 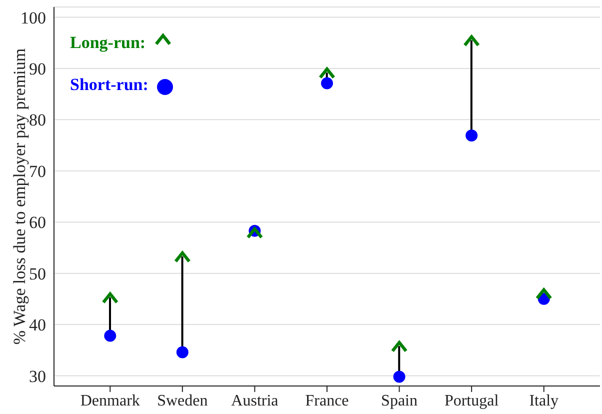 I want to click on y-tick-label: 90, so click(x=37, y=68).